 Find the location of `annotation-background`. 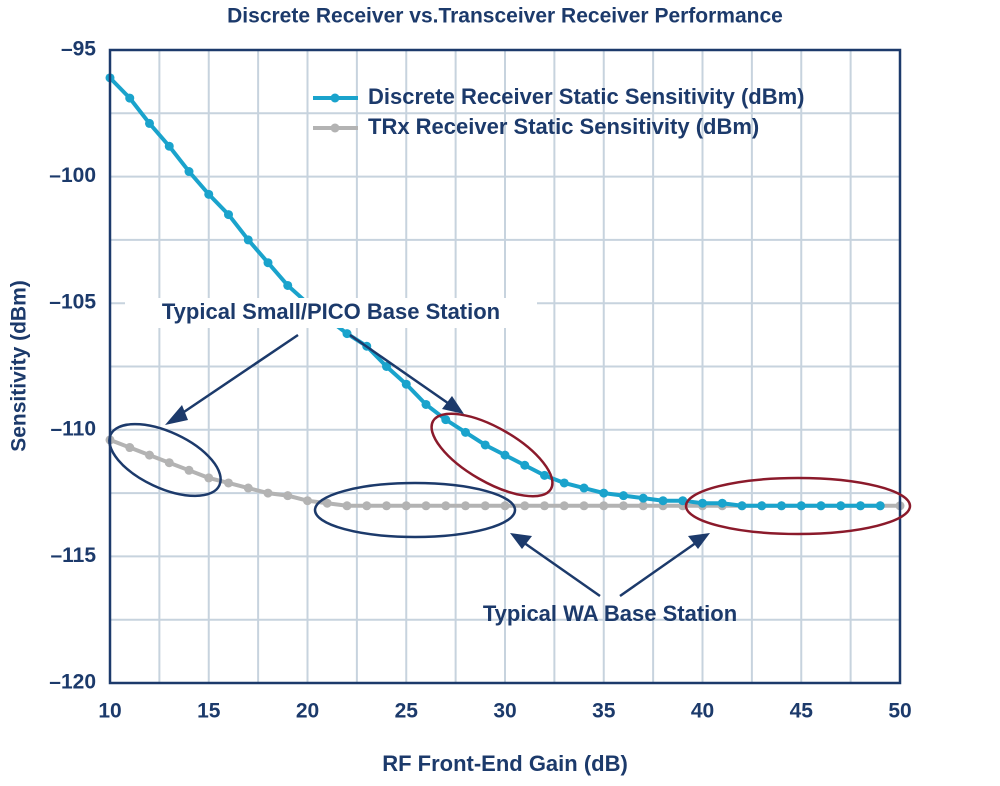

annotation-background is located at coordinates (331, 313).